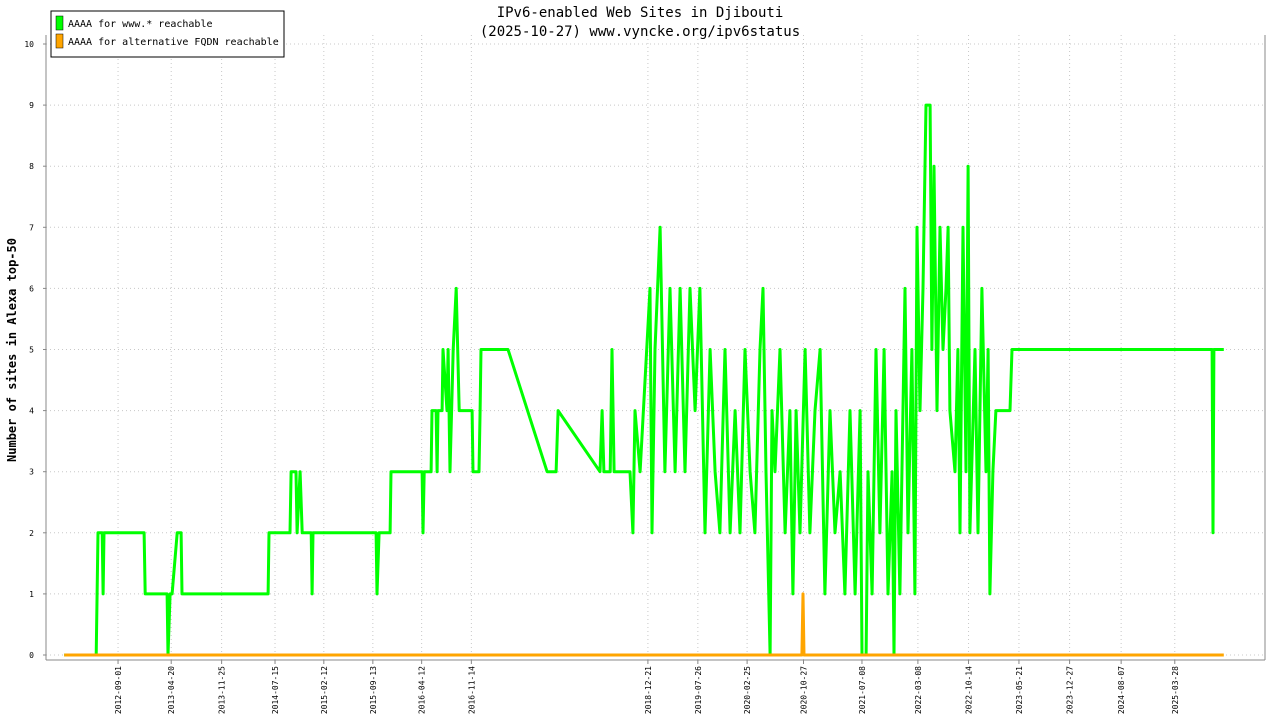 The image size is (1280, 720). I want to click on x-tick-label: 2023-12-27, so click(1070, 690).